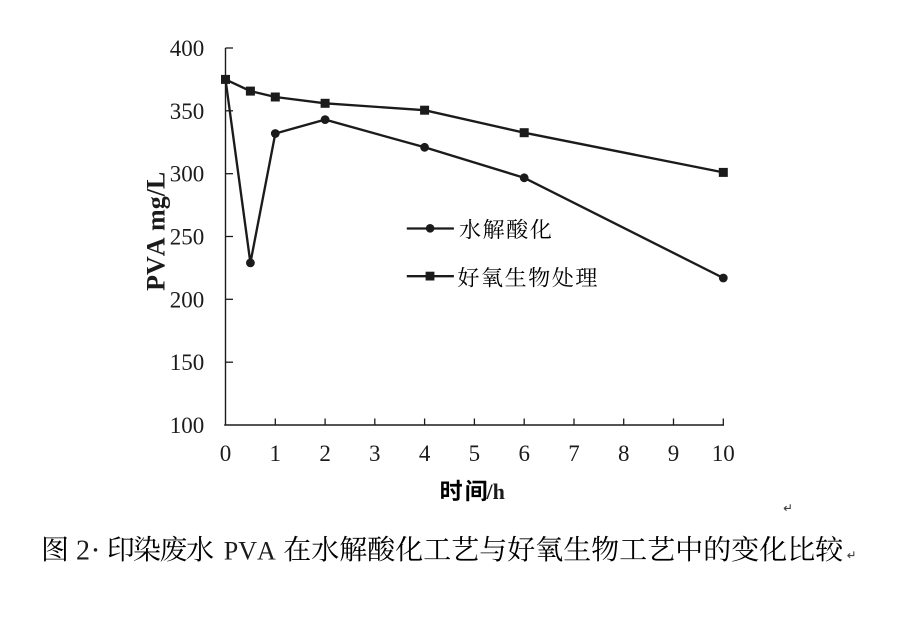  Describe the element at coordinates (187, 48) in the screenshot. I see `svg-text: 400` at that location.